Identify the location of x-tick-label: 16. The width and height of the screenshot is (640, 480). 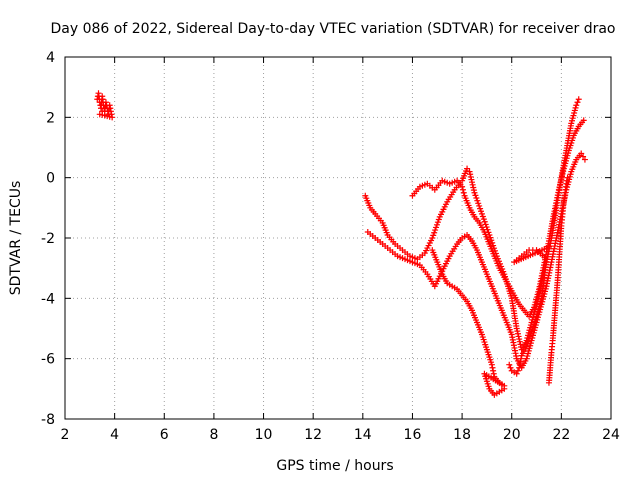
(413, 435).